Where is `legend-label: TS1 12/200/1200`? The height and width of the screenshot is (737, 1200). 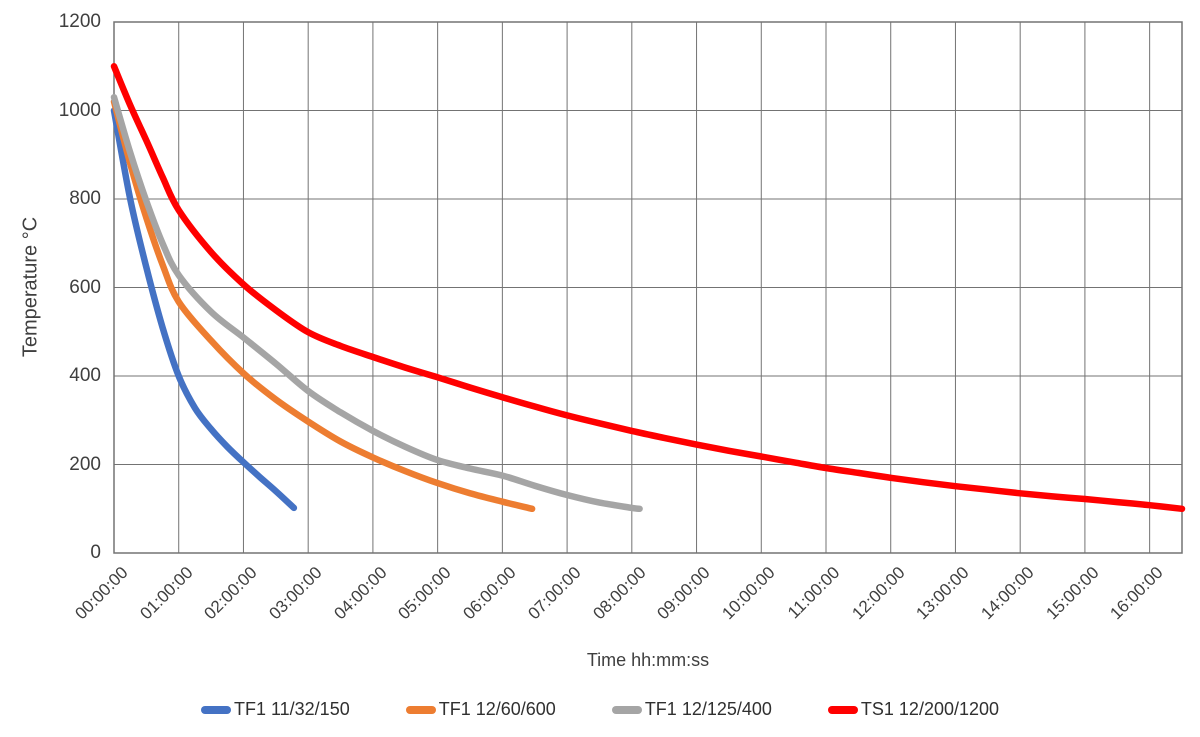
legend-label: TS1 12/200/1200 is located at coordinates (930, 709).